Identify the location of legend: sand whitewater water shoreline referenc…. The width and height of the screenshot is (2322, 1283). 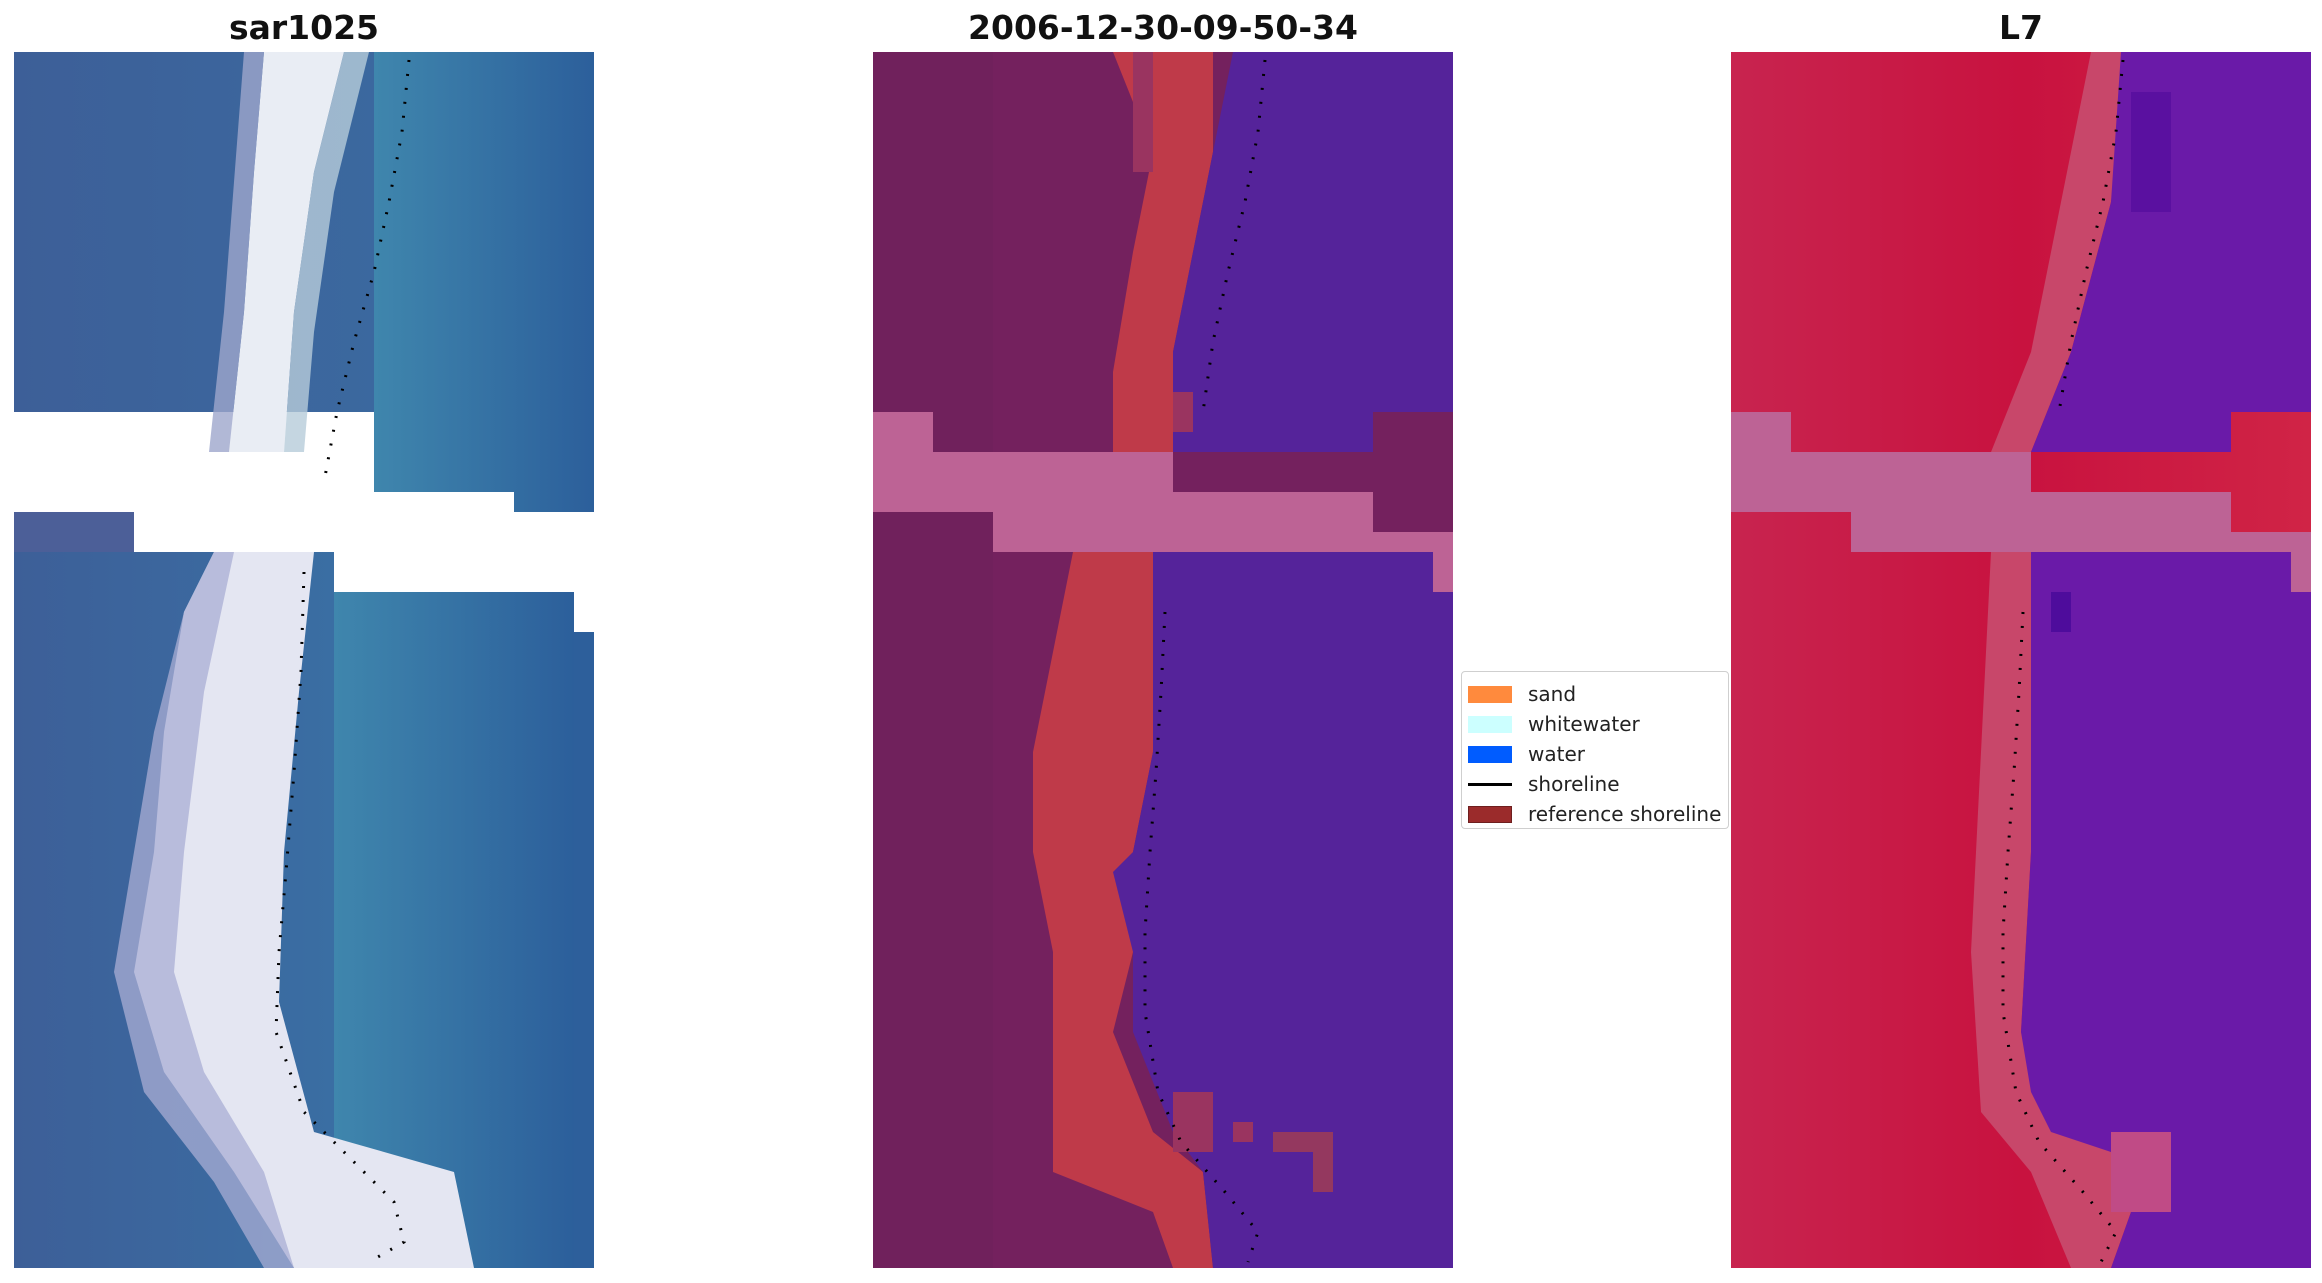
(1595, 750).